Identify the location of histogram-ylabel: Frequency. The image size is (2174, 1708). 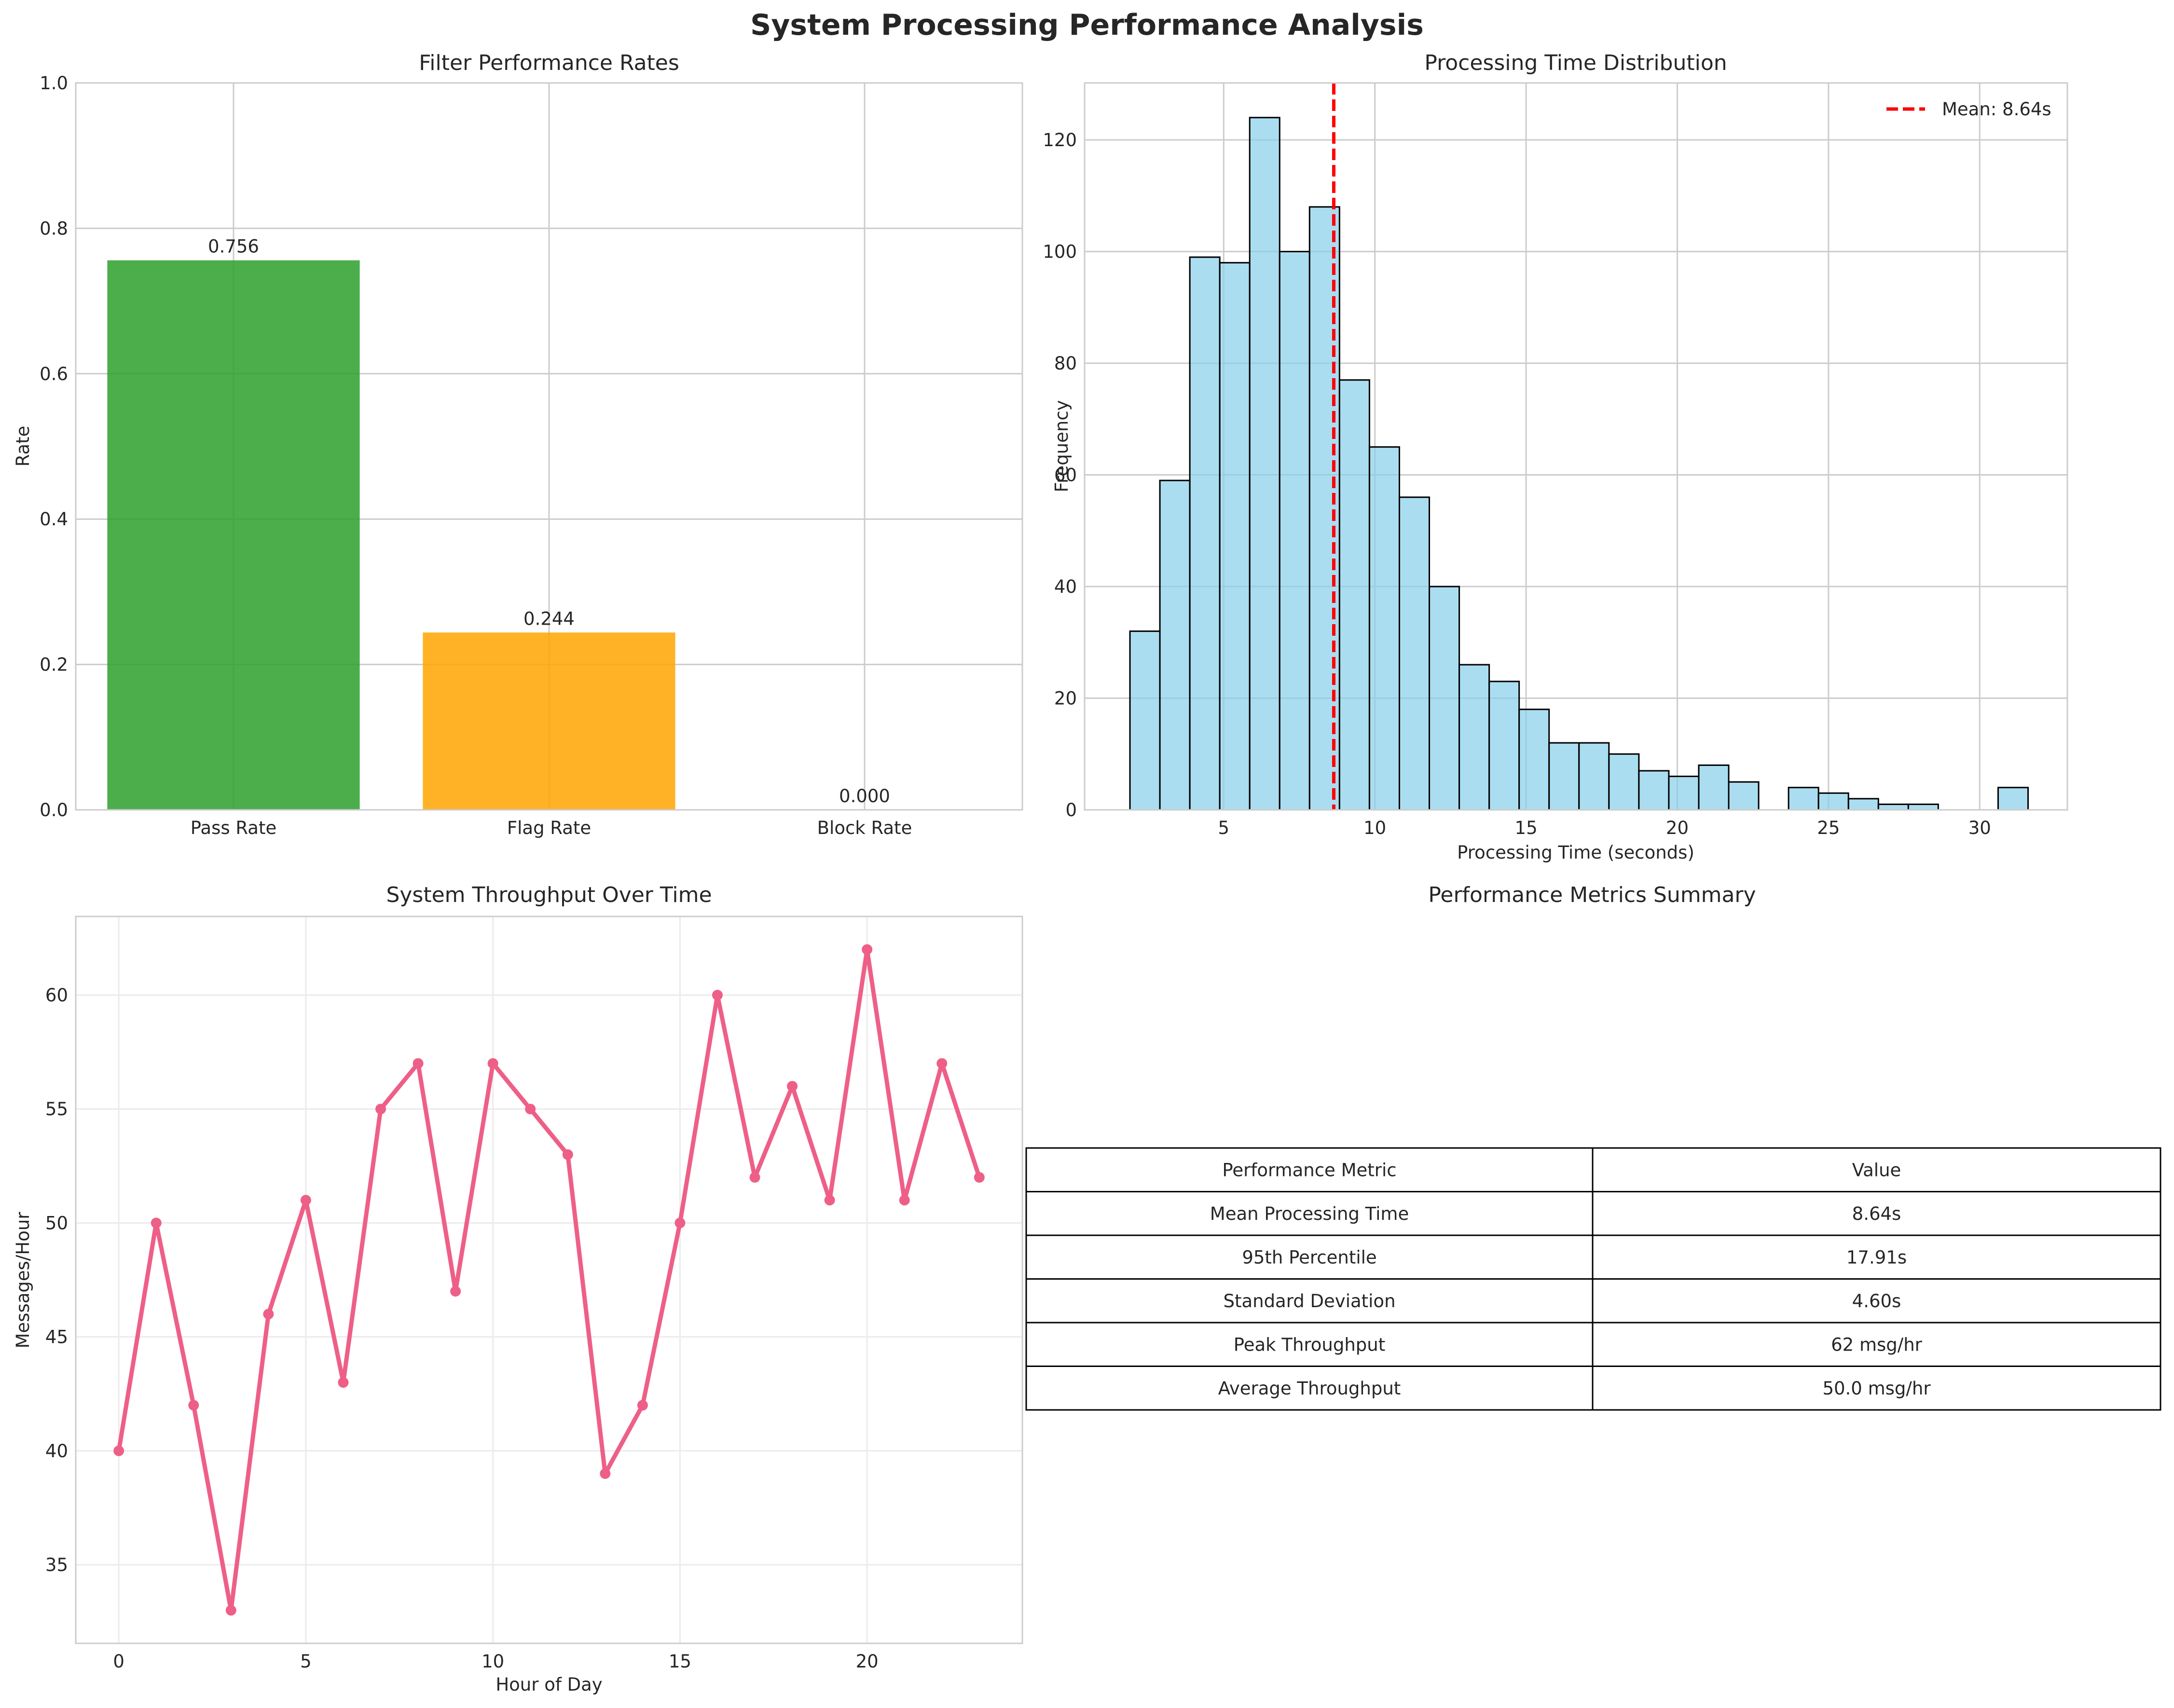
(1061, 446).